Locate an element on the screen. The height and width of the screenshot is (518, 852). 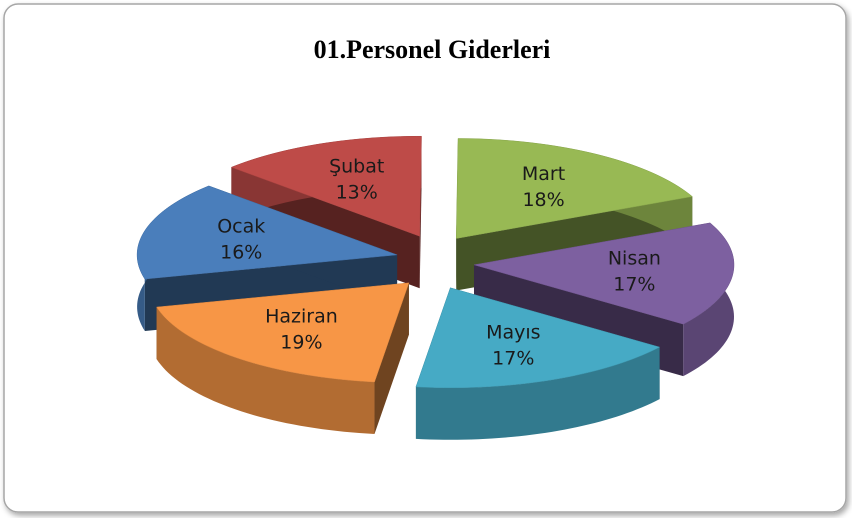
slice-value-label: 16% is located at coordinates (241, 253).